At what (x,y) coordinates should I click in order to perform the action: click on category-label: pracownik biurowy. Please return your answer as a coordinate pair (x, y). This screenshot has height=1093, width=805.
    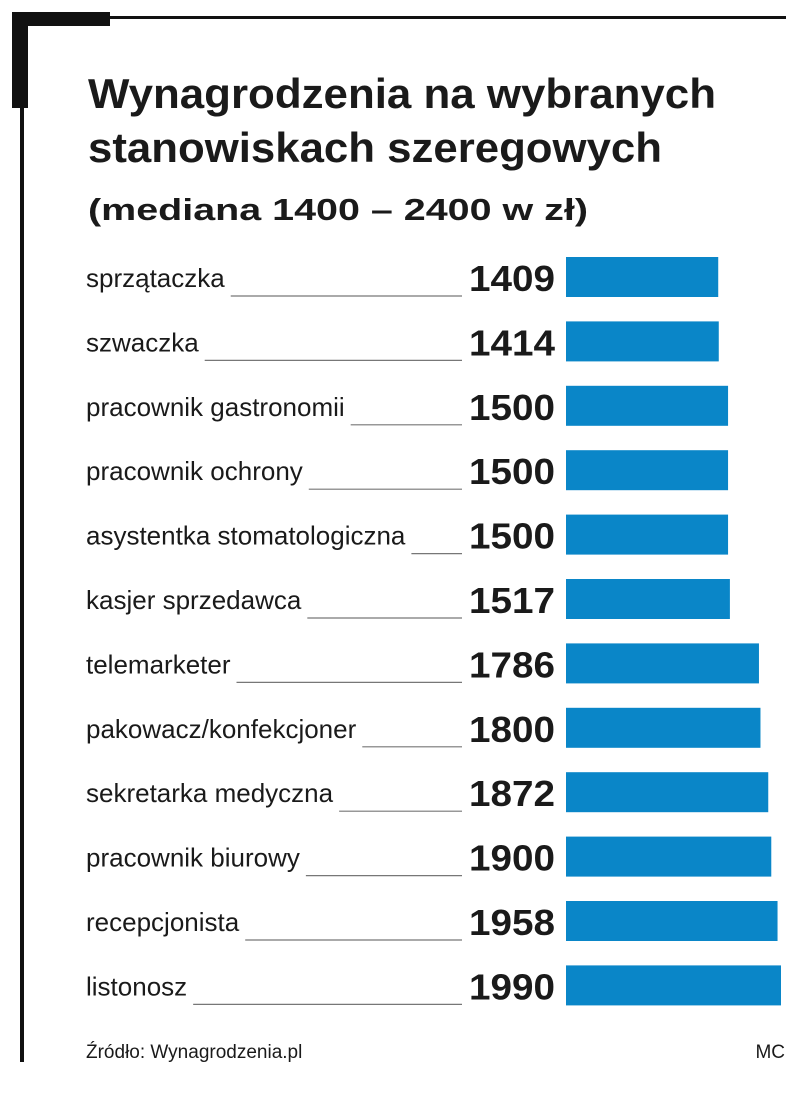
    Looking at the image, I should click on (193, 858).